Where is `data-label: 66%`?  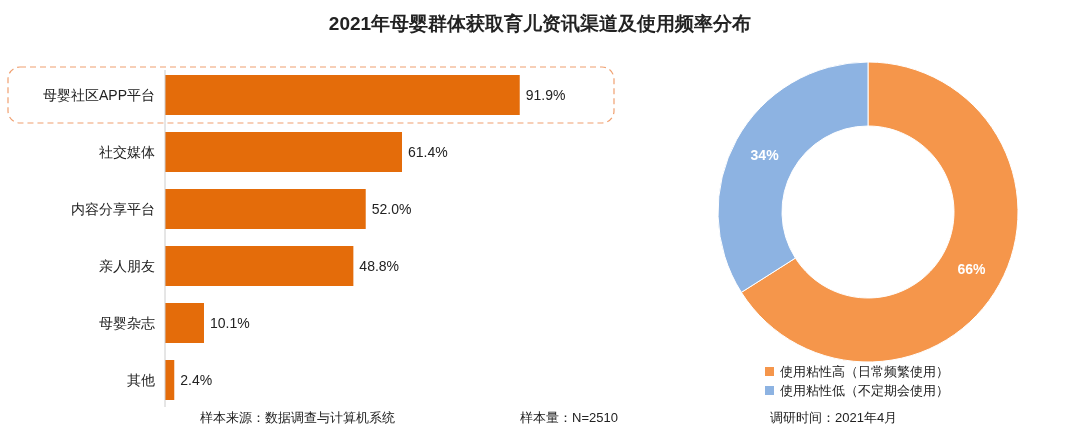 data-label: 66% is located at coordinates (971, 268).